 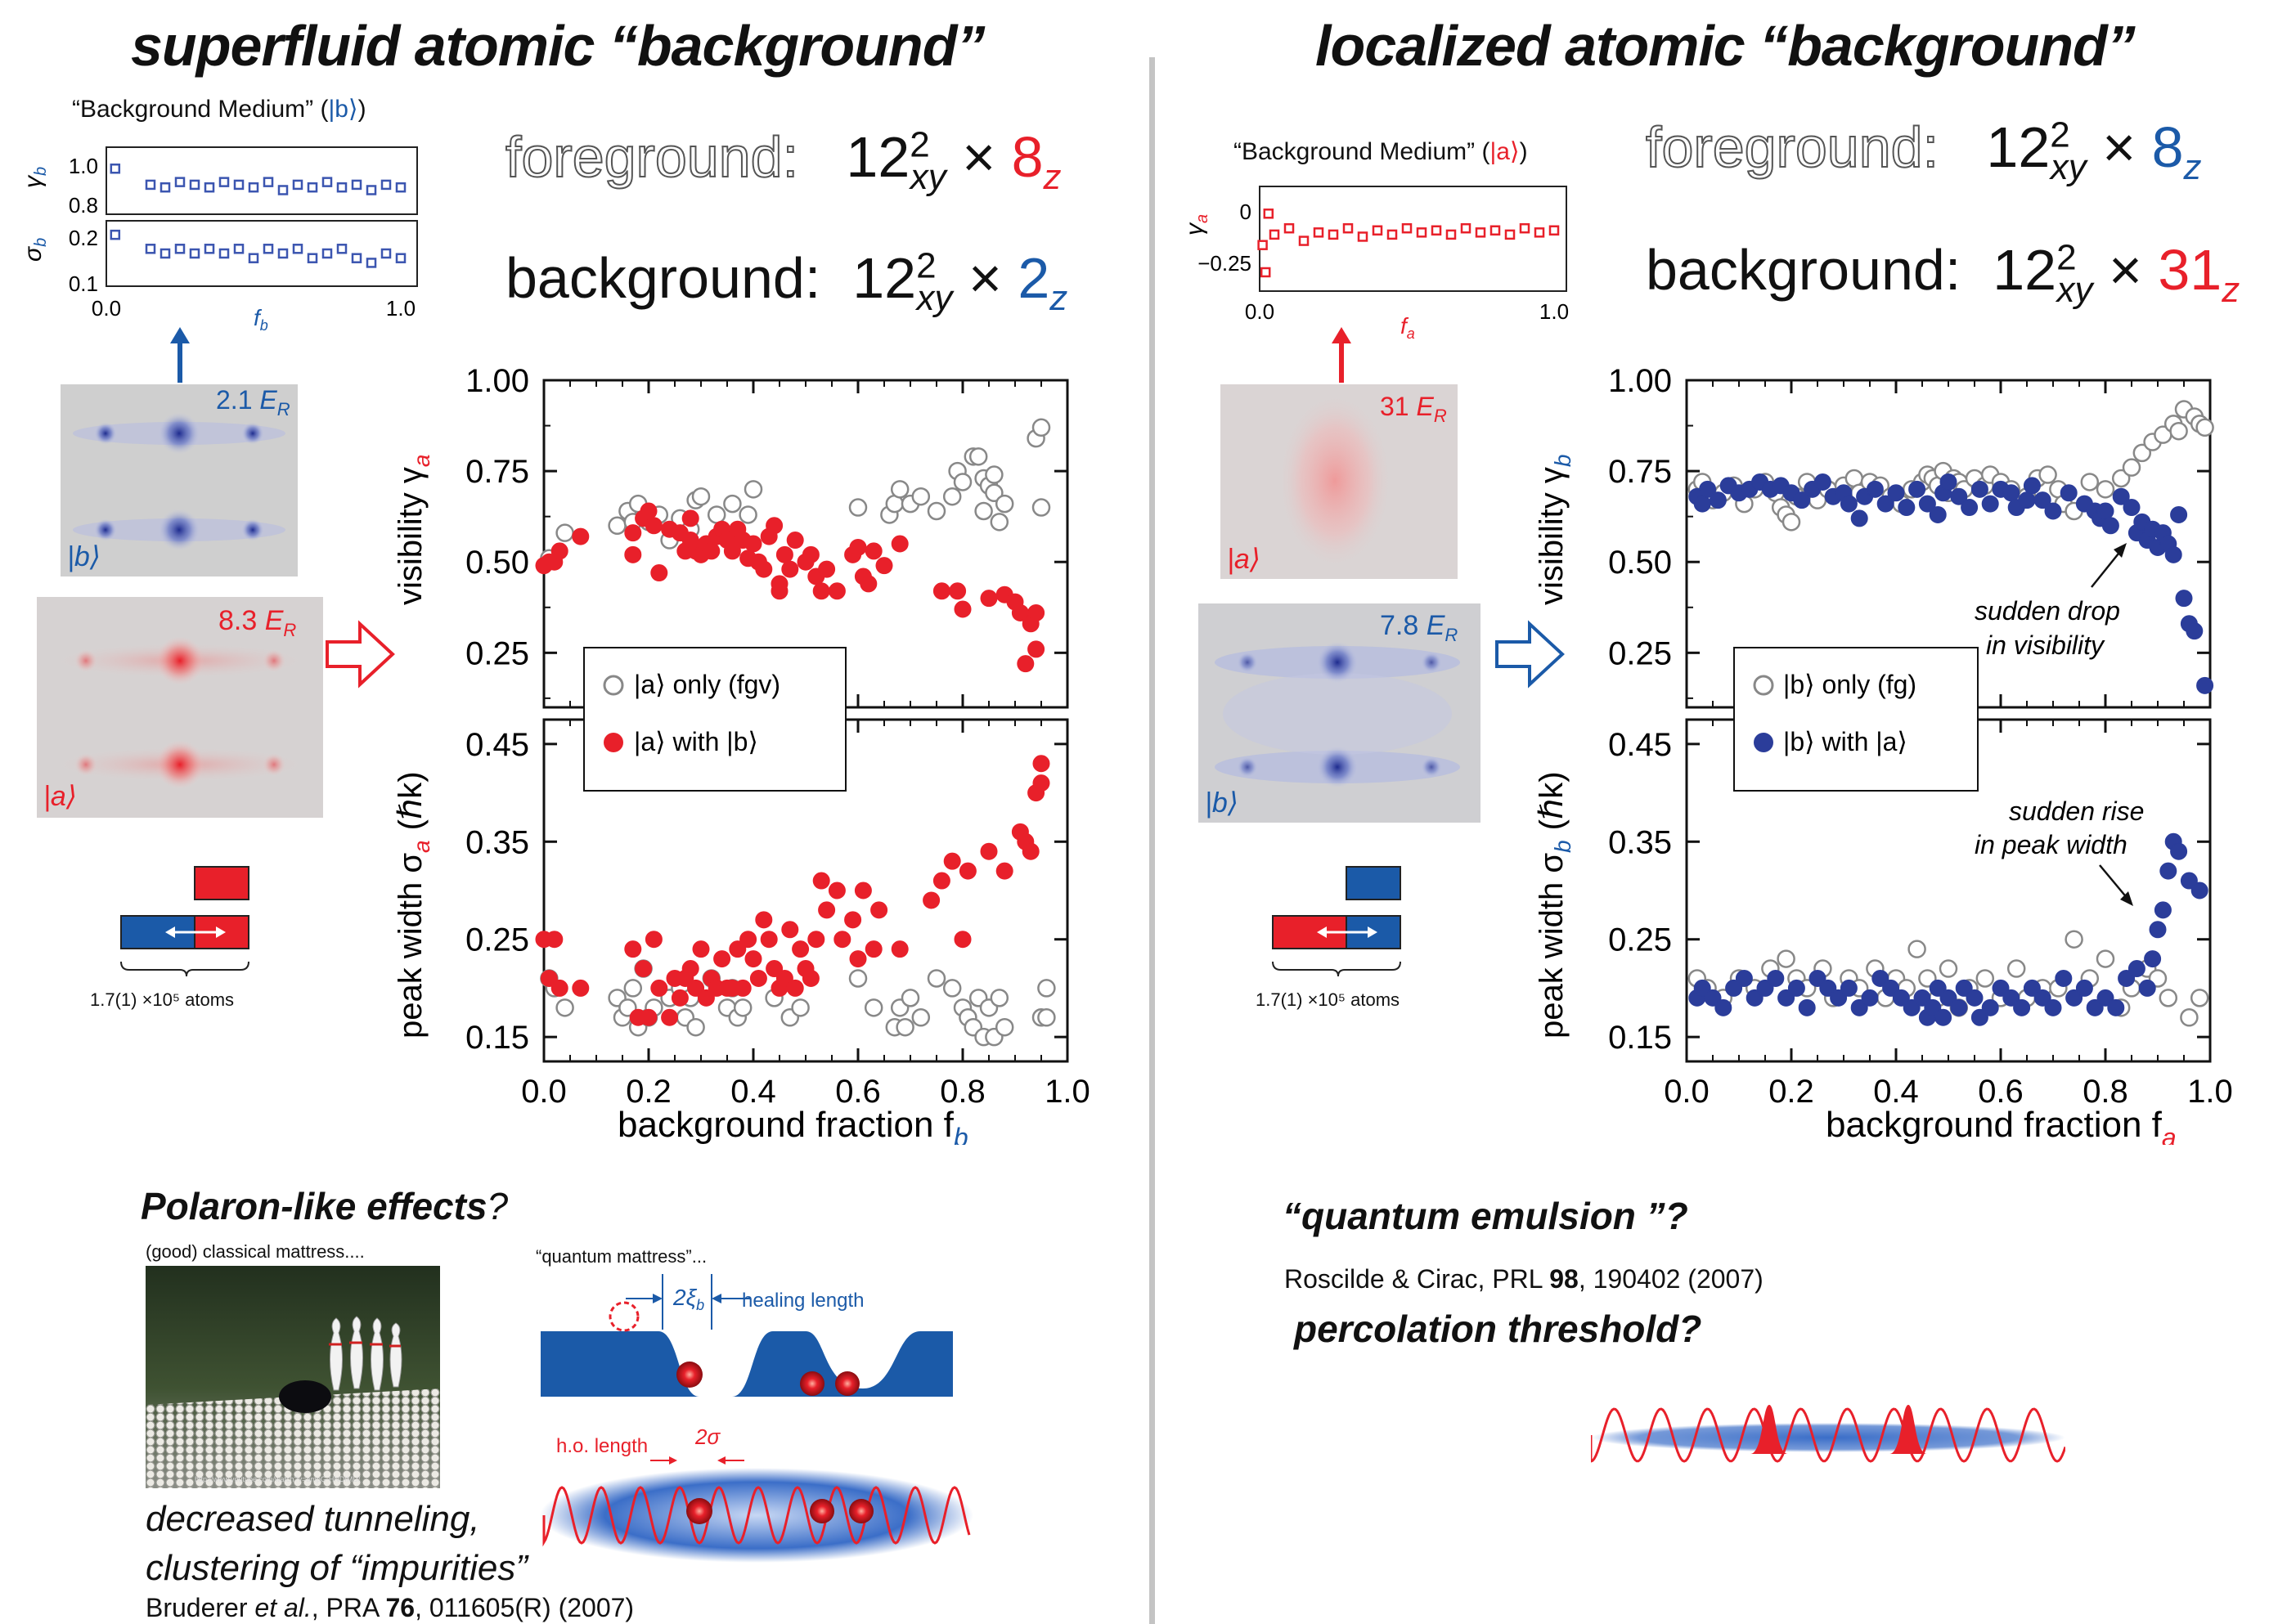 What do you see at coordinates (715, 720) in the screenshot?
I see `legend-box` at bounding box center [715, 720].